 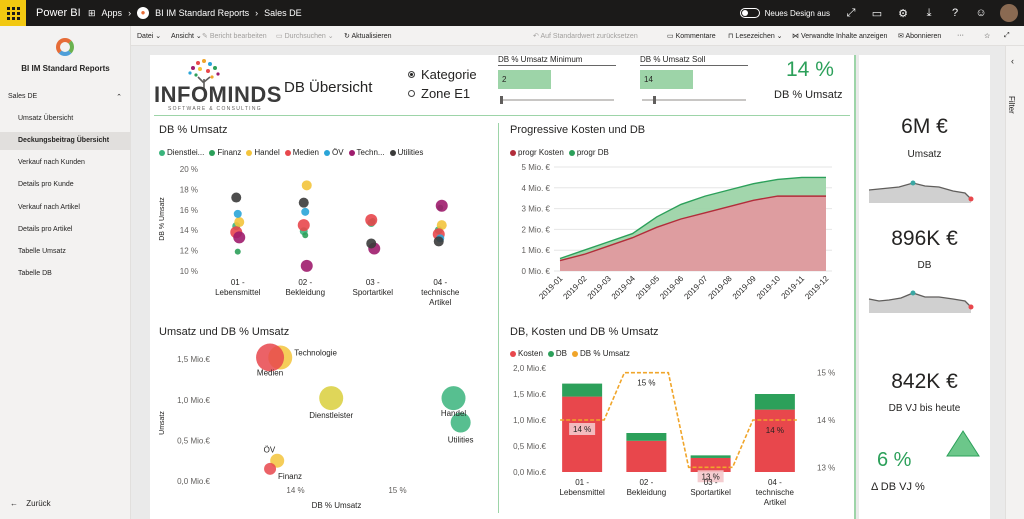 What do you see at coordinates (1007, 35) in the screenshot?
I see `fullscreen-icon: ⤢` at bounding box center [1007, 35].